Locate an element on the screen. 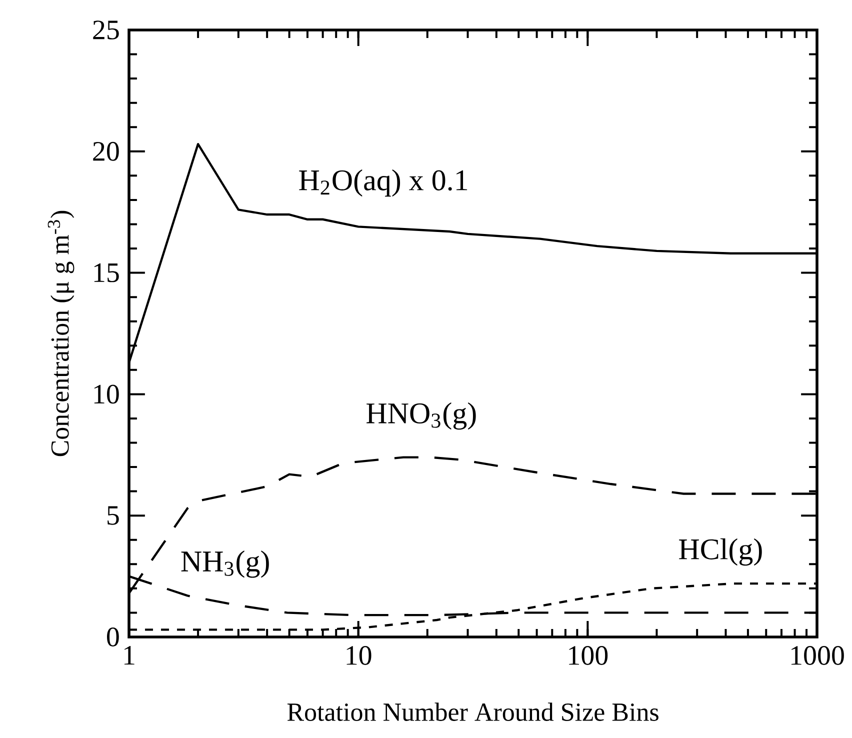  y-tick-label: 5 is located at coordinates (113, 515).